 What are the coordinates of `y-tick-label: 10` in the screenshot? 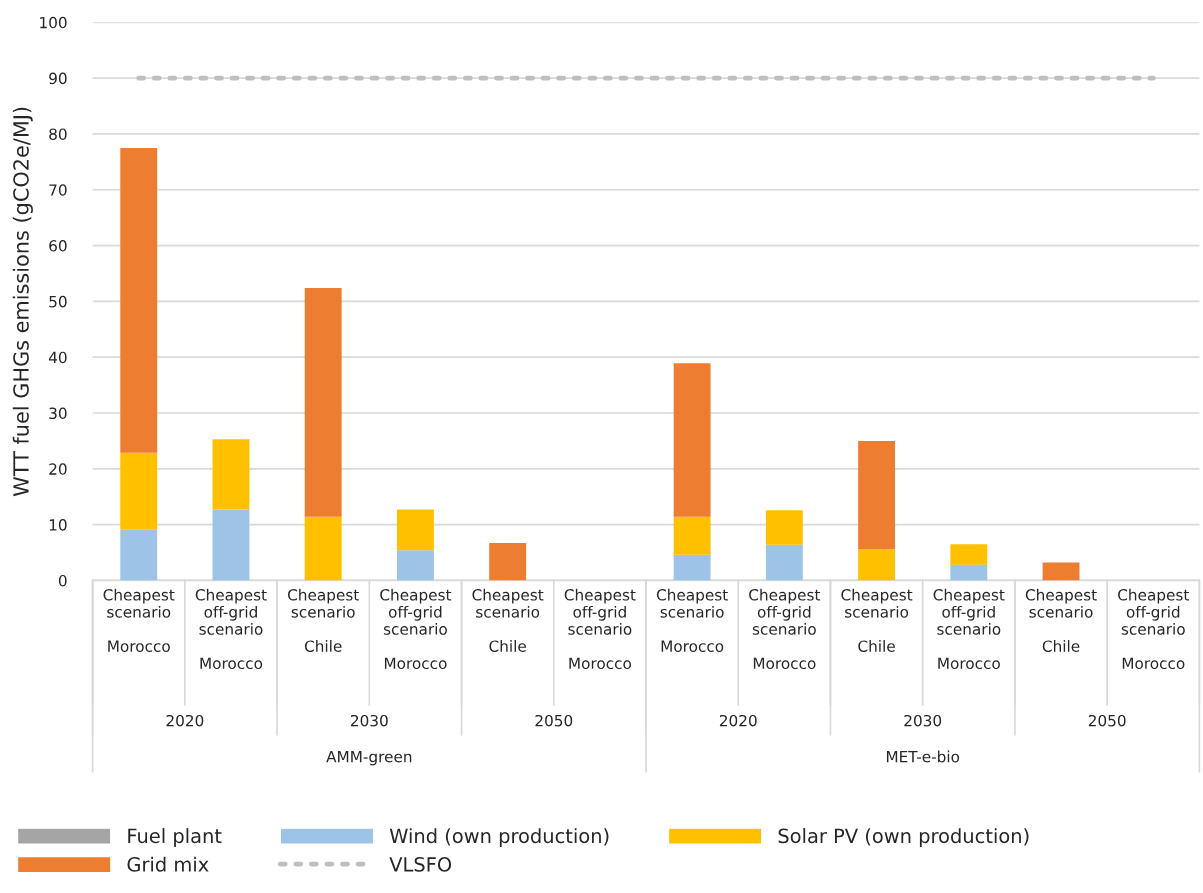 It's located at (58, 525).